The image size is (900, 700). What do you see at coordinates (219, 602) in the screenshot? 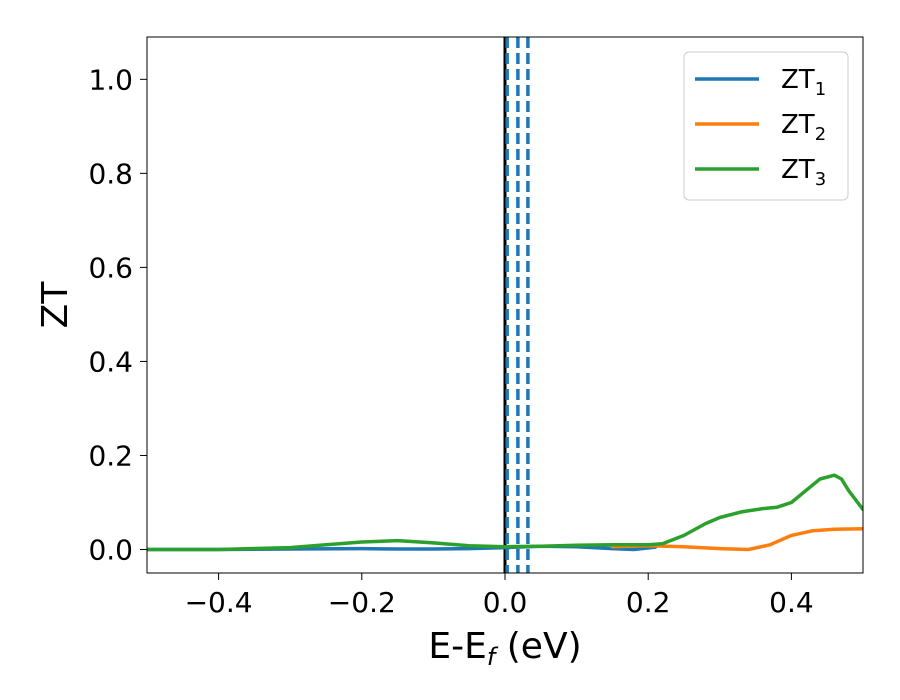
I see `x-tick-label: −0.4` at bounding box center [219, 602].